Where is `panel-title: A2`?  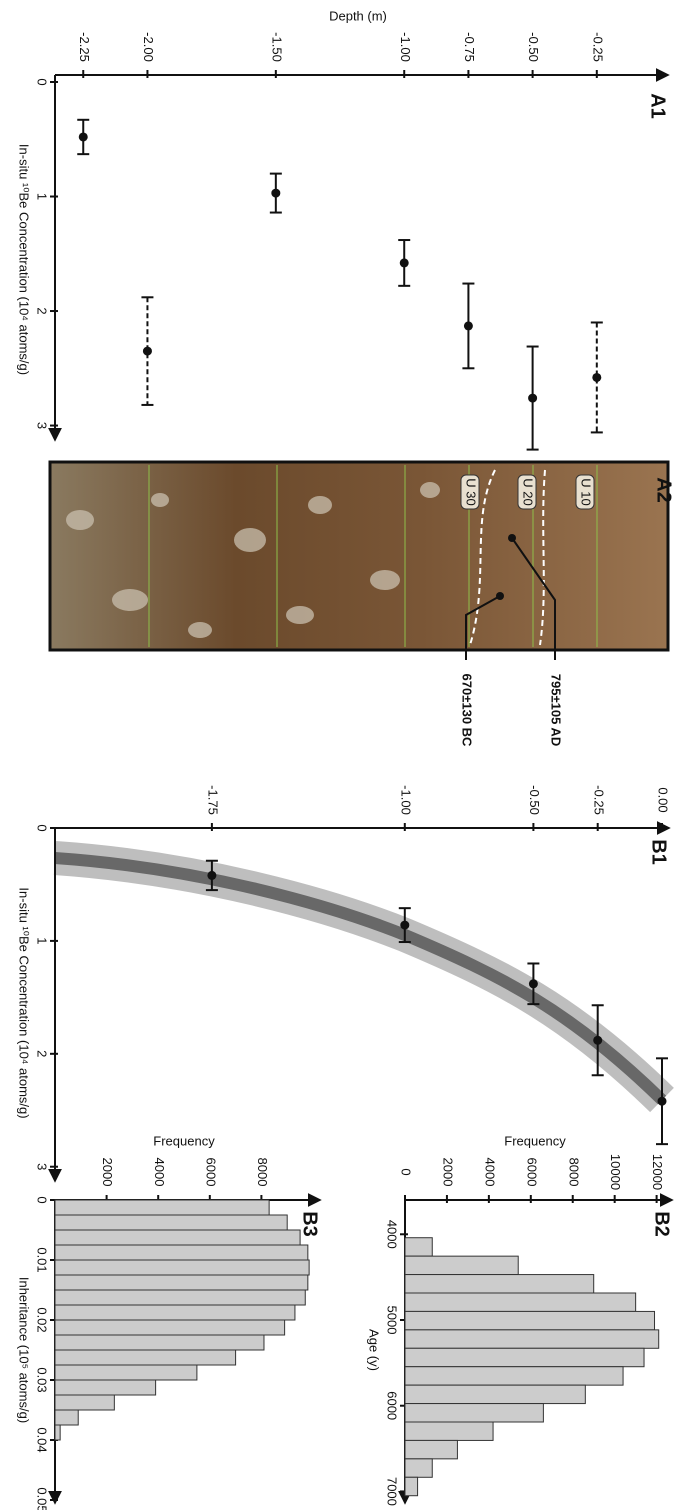
panel-title: A2 is located at coordinates (664, 490).